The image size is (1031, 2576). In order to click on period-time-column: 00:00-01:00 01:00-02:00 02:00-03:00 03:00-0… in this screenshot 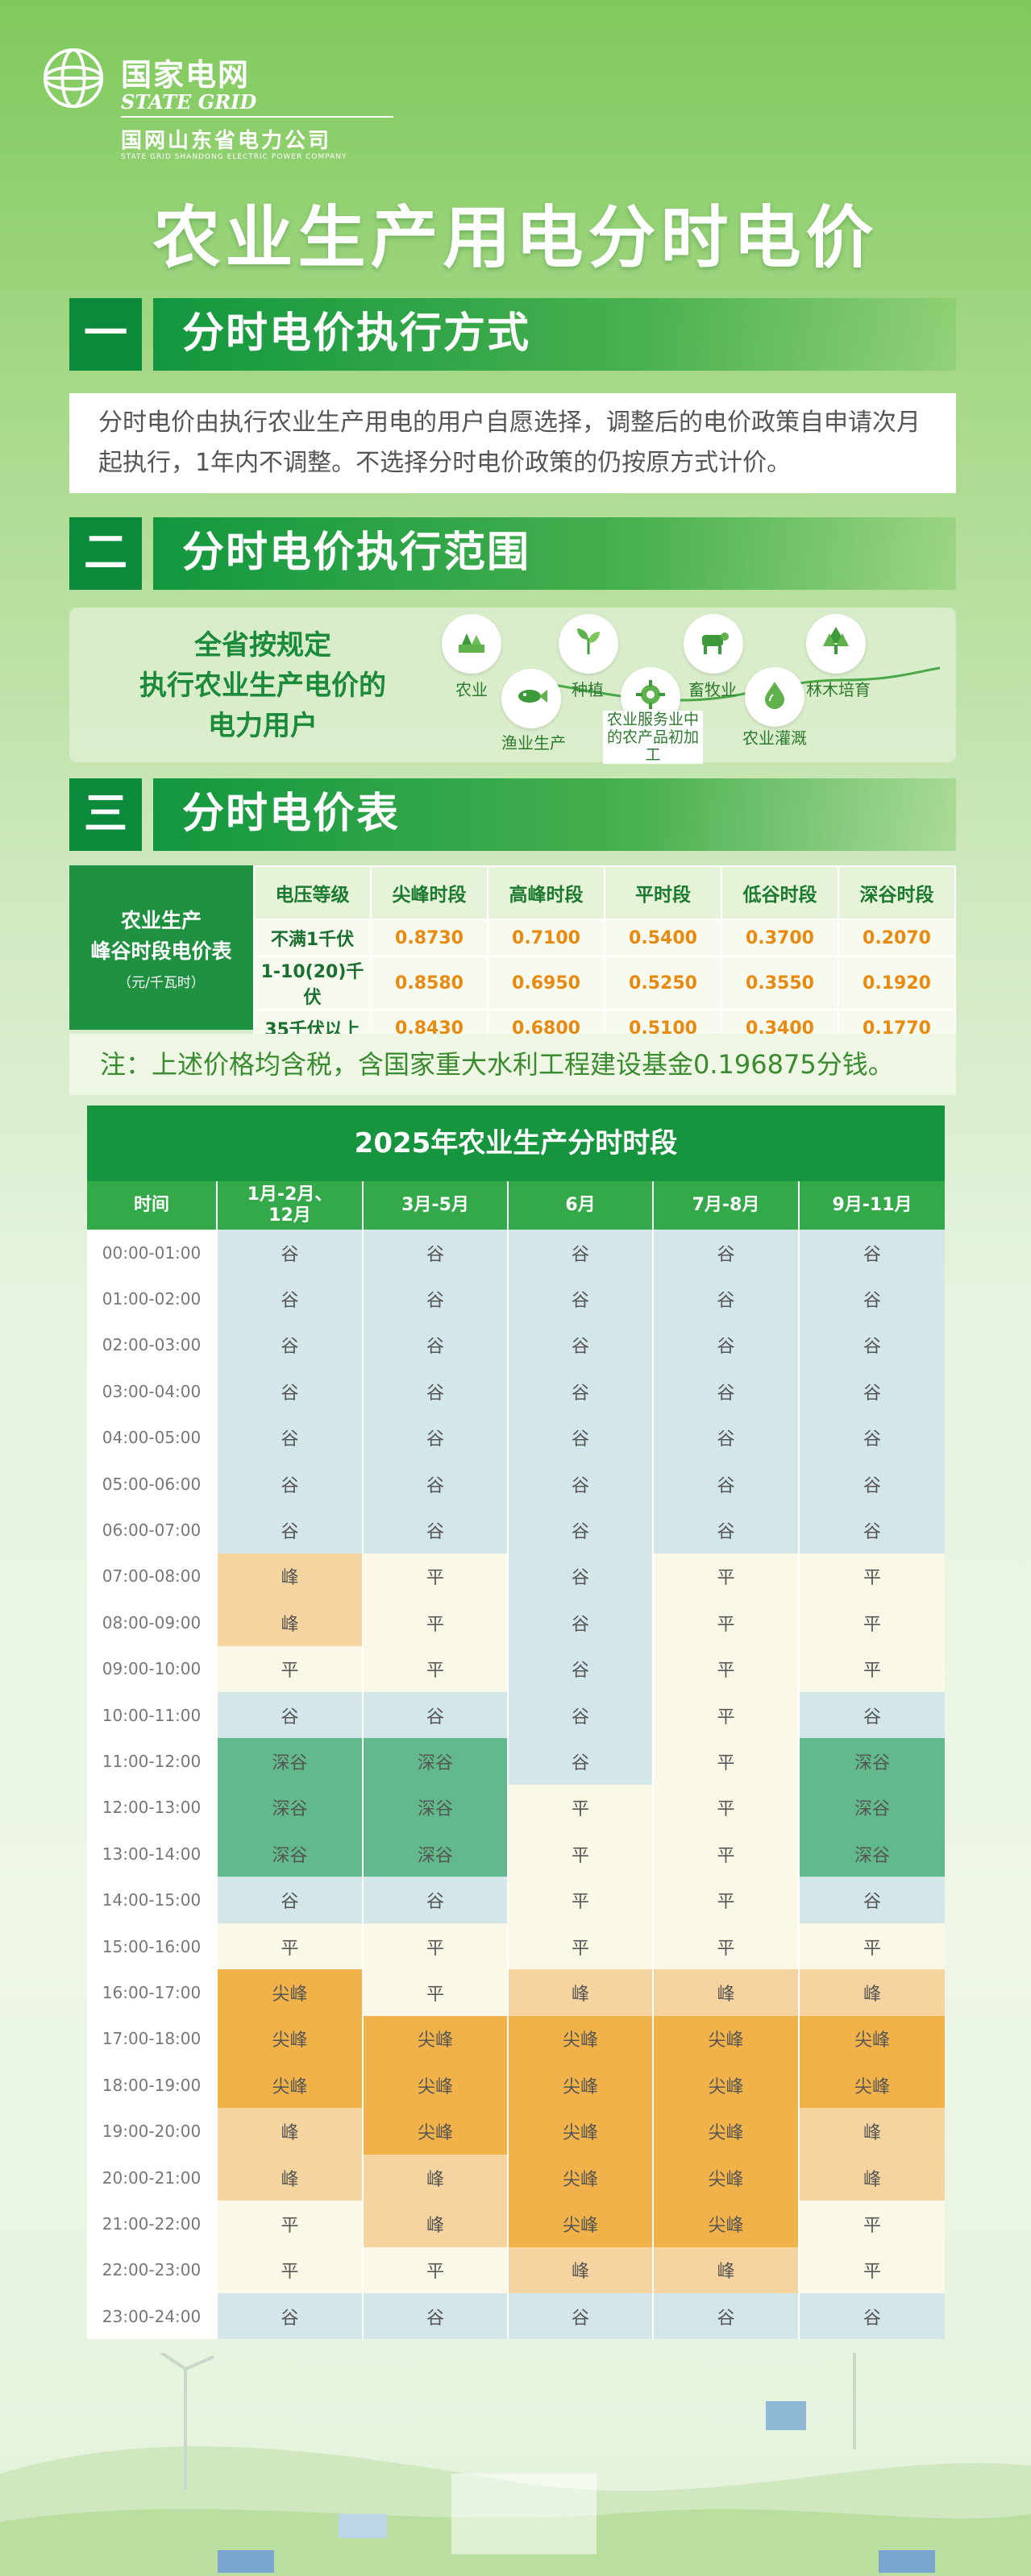, I will do `click(153, 1785)`.